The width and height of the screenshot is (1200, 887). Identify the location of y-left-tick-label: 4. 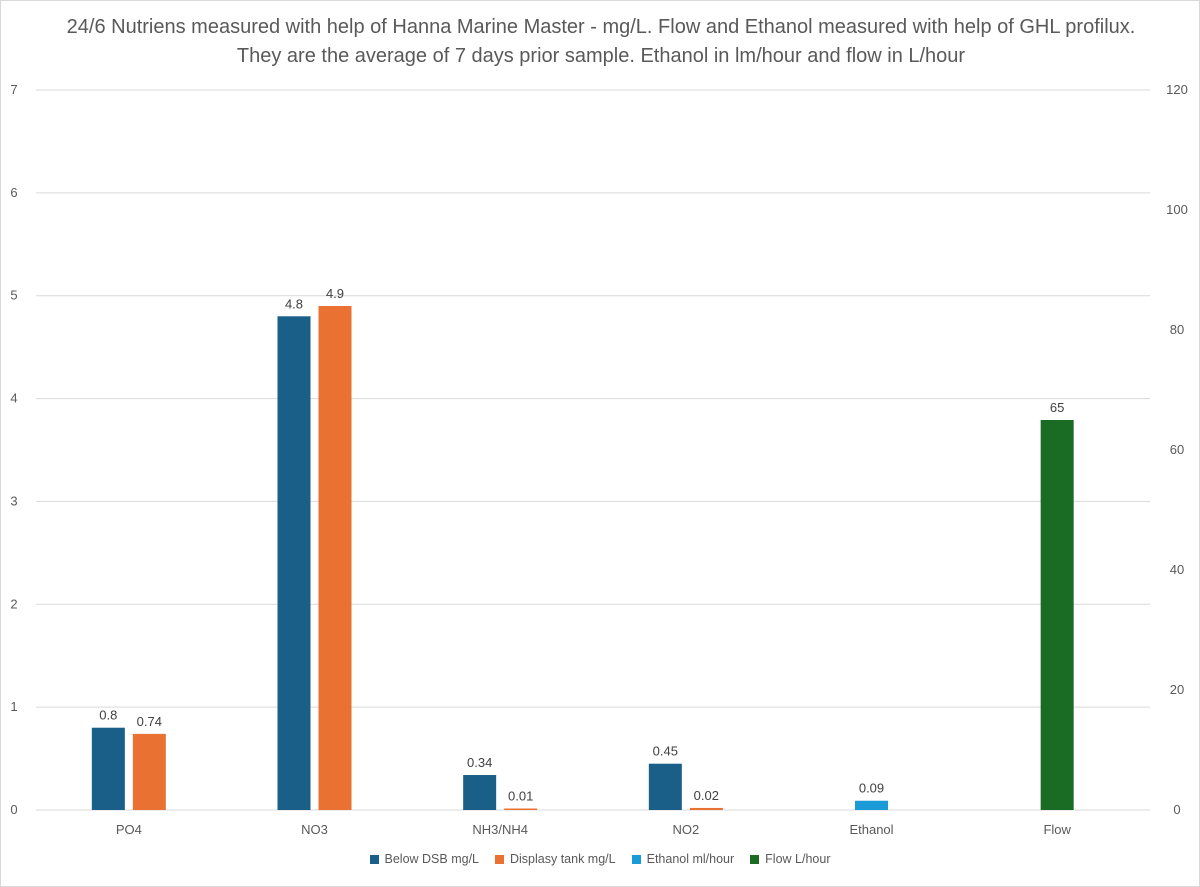
(13, 398).